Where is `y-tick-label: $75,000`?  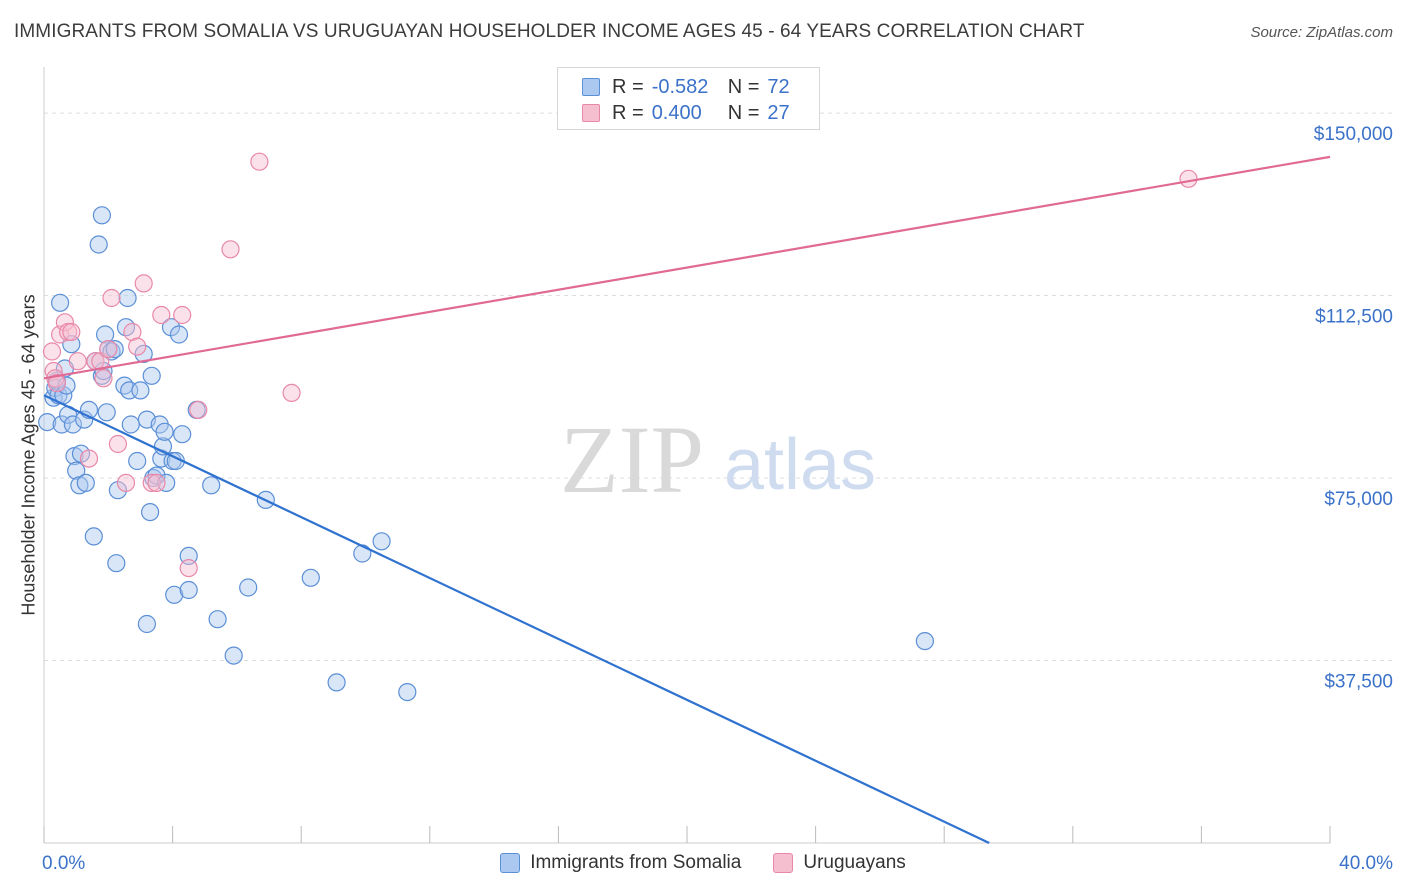
y-tick-label: $75,000 is located at coordinates (1358, 499).